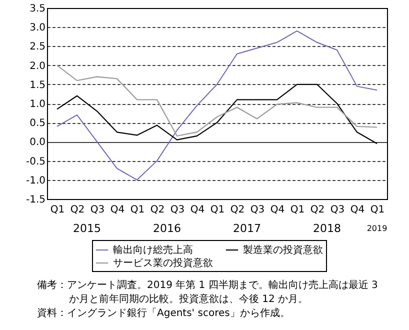 Image resolution: width=409 pixels, height=330 pixels. I want to click on text: 2018, so click(327, 228).